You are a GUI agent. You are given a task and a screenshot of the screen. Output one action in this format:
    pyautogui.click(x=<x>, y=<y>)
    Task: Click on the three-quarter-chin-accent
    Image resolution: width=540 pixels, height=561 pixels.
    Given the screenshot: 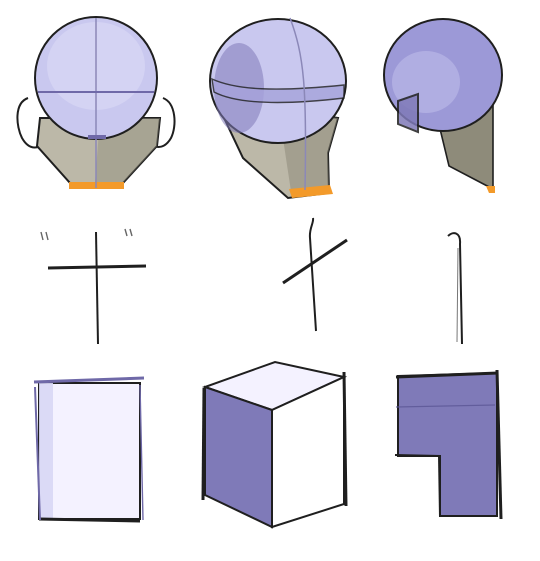 What is the action you would take?
    pyautogui.click(x=311, y=191)
    